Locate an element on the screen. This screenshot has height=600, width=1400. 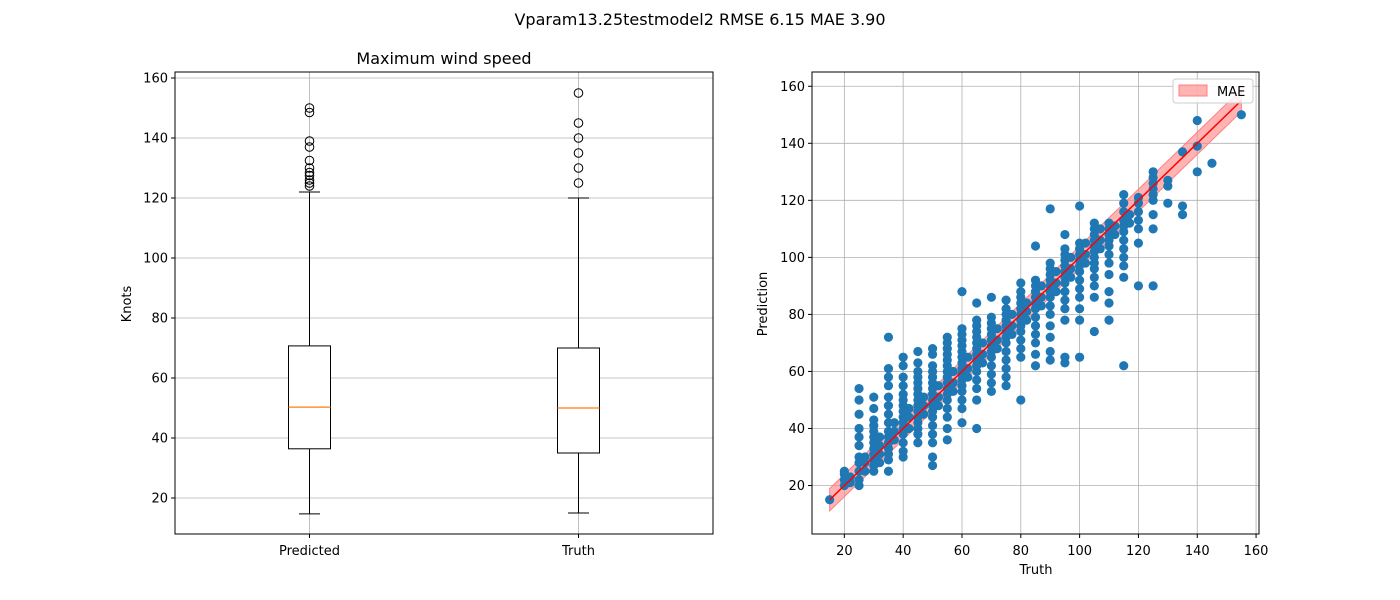
y-tick-label: 120 is located at coordinates (792, 201).